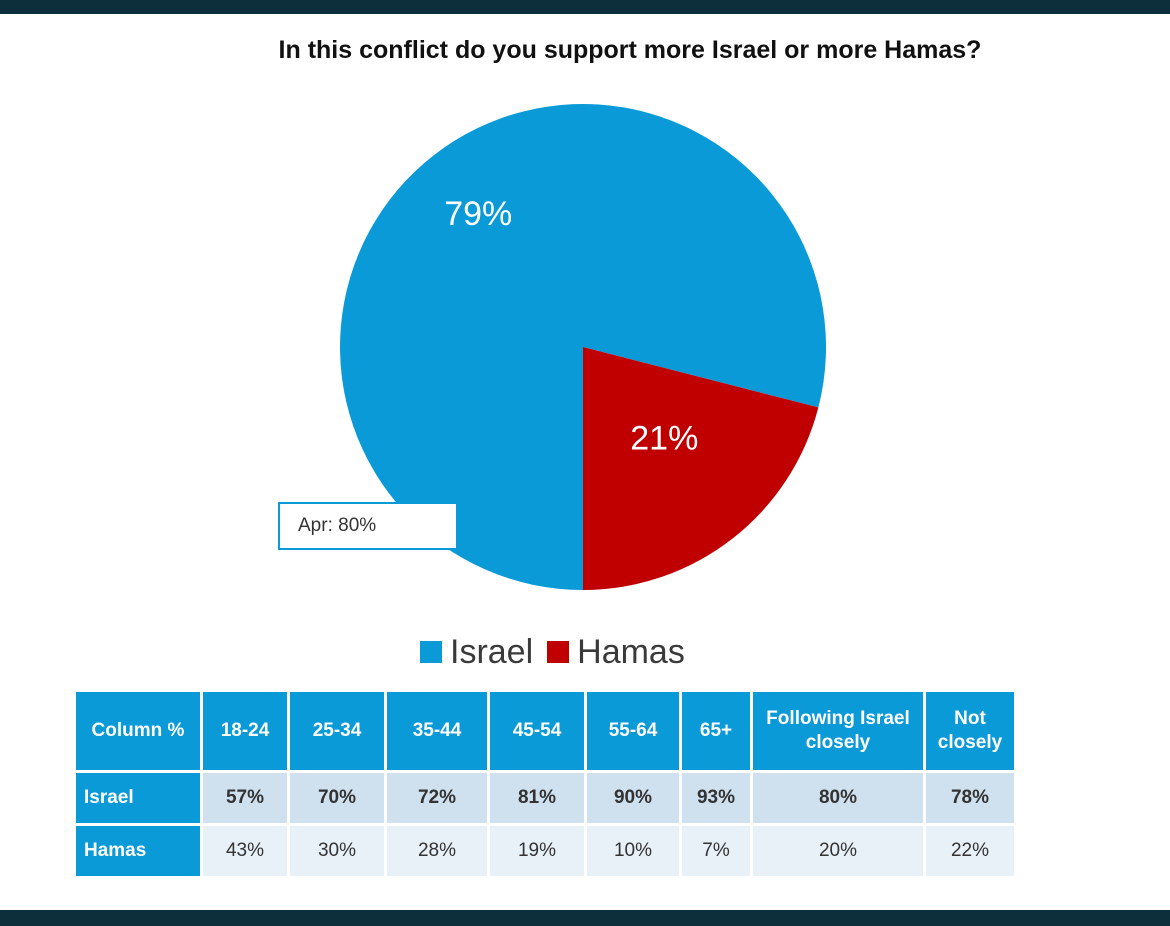 This screenshot has height=926, width=1170. I want to click on table-row-israel: Israel 57% 70% 72% 81% 90% 93% 80% 78%, so click(545, 798).